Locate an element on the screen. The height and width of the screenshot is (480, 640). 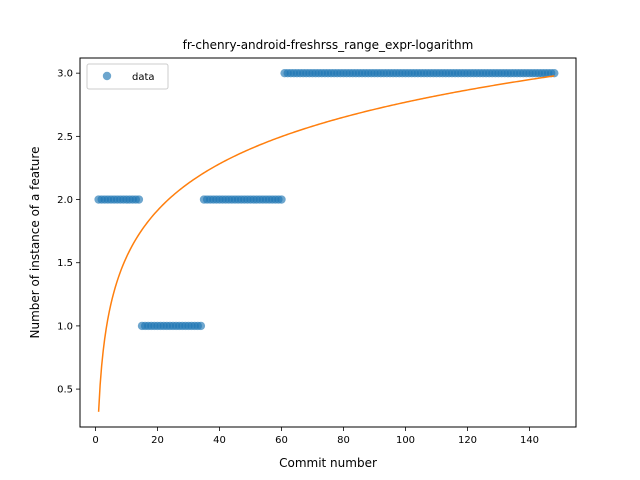
x-tick-label: 100 is located at coordinates (405, 440).